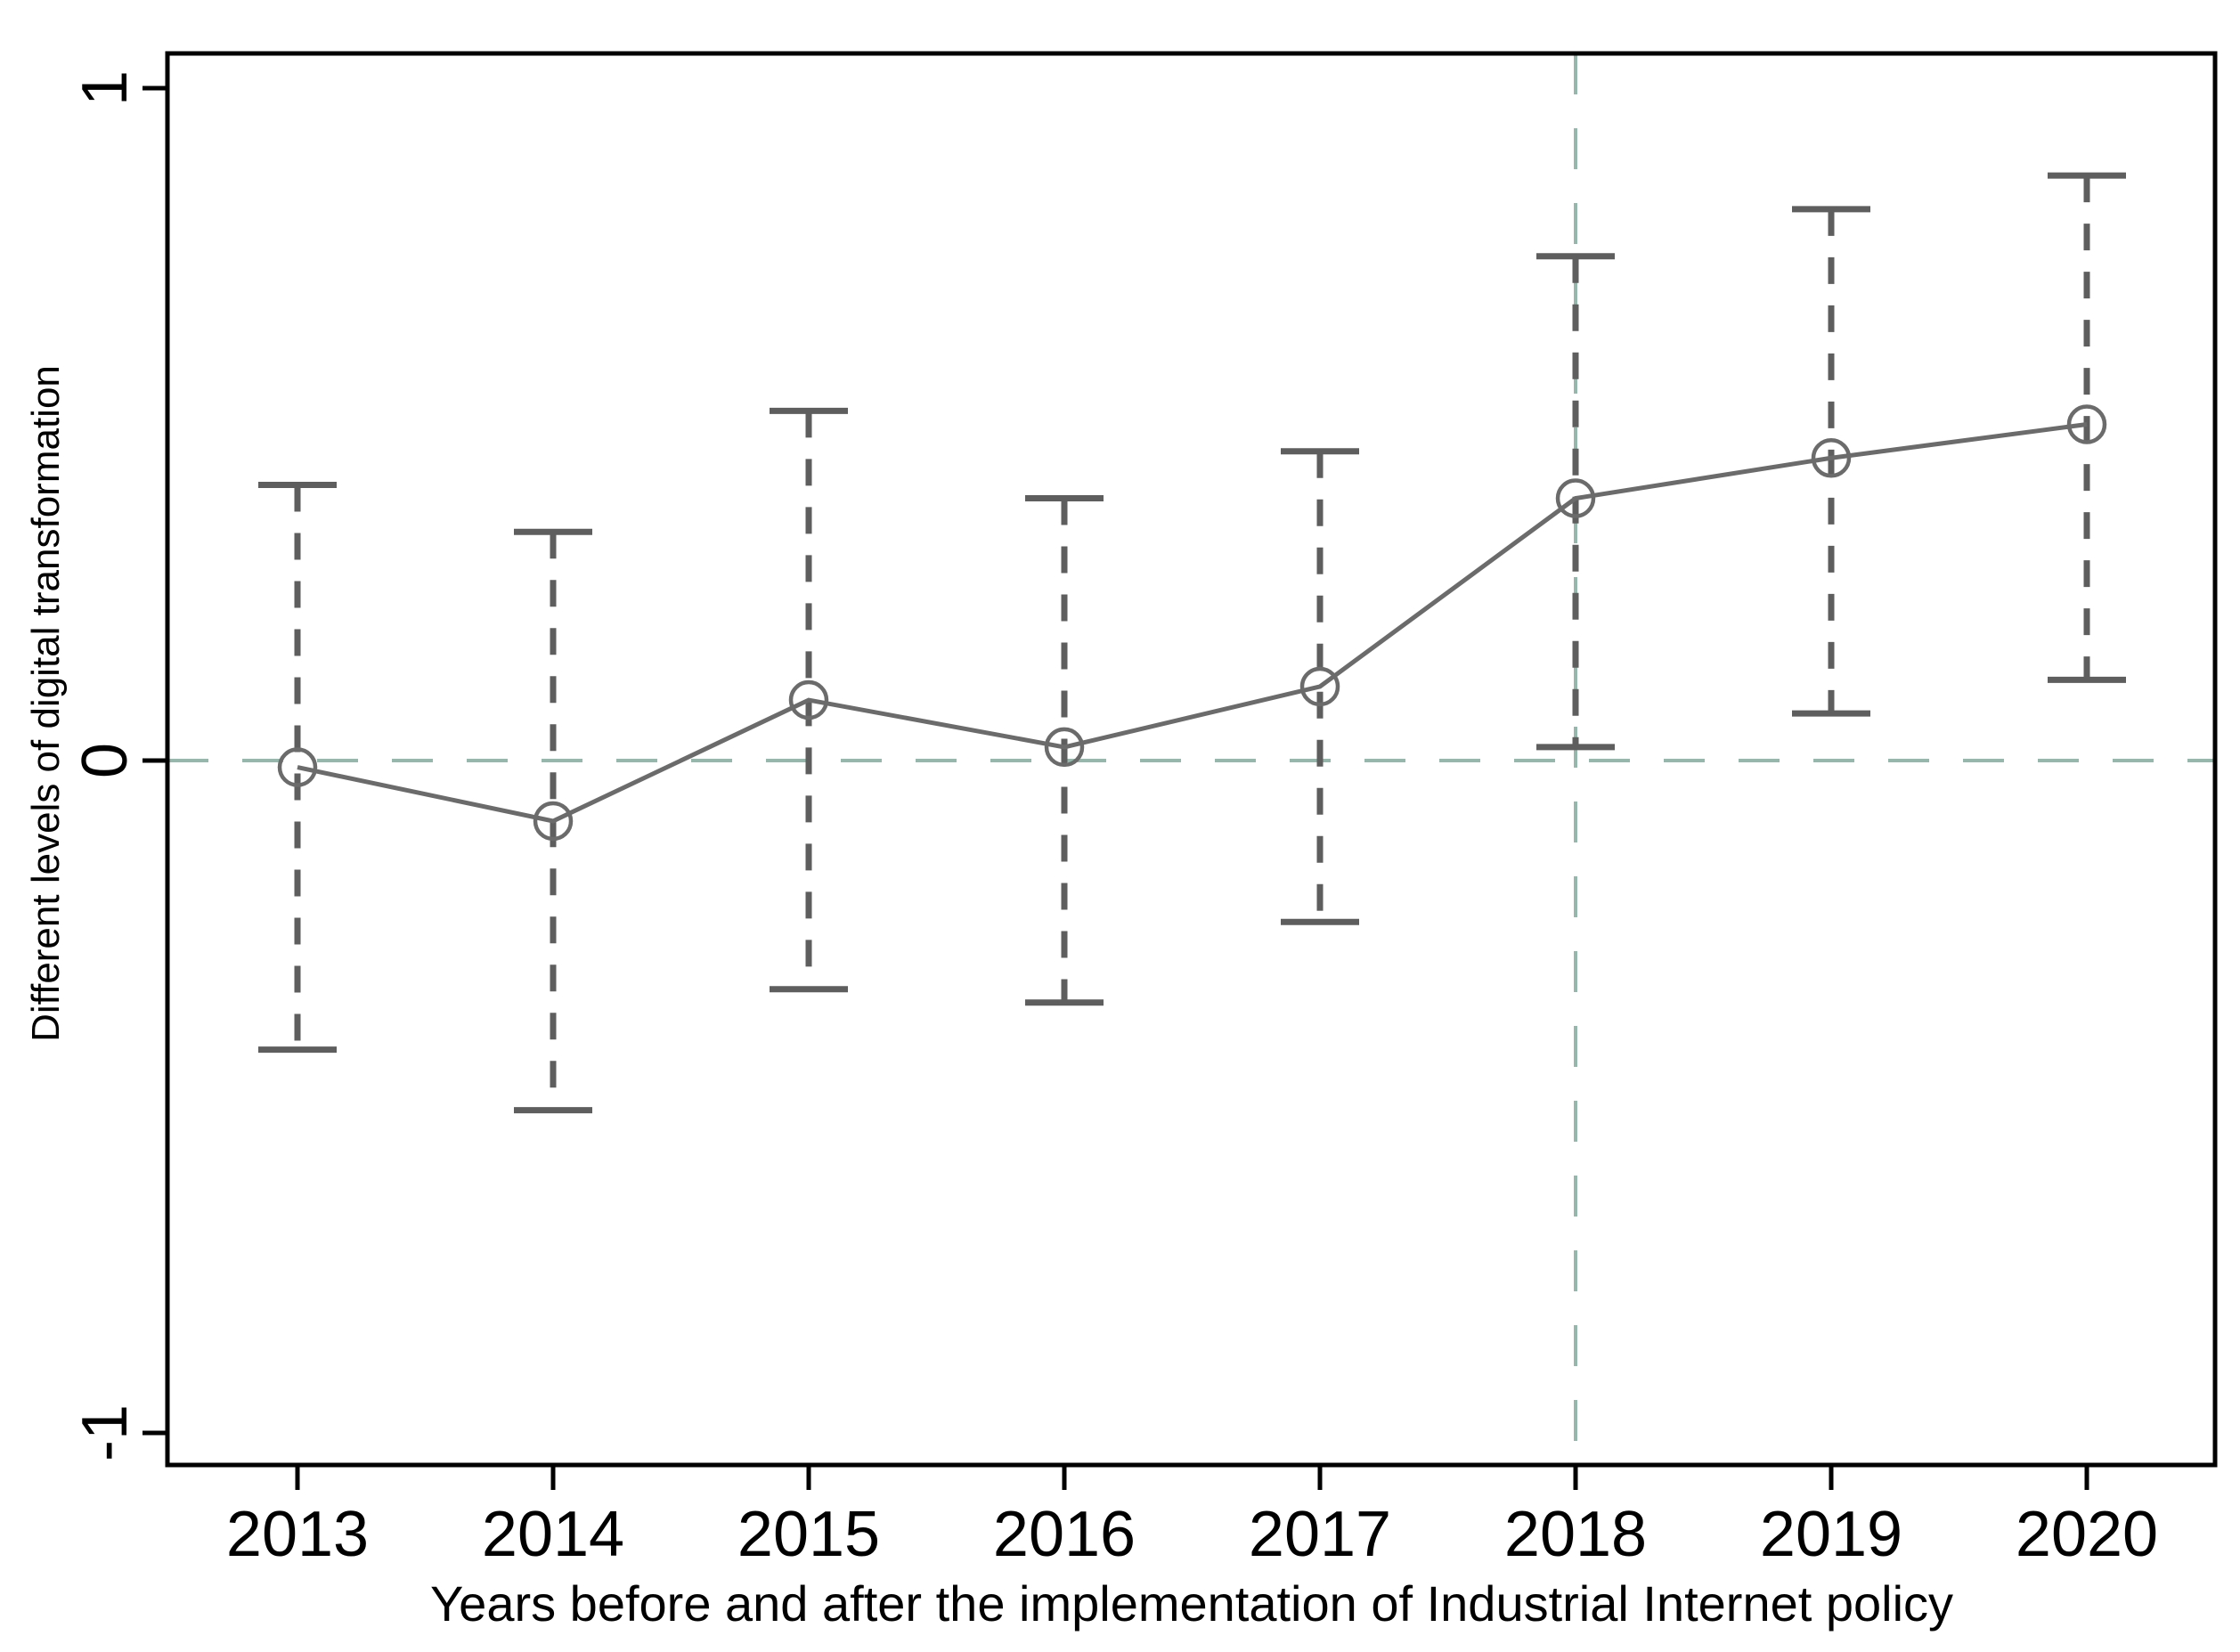 The width and height of the screenshot is (2240, 1652). I want to click on coefficient-marker-2020, so click(2086, 424).